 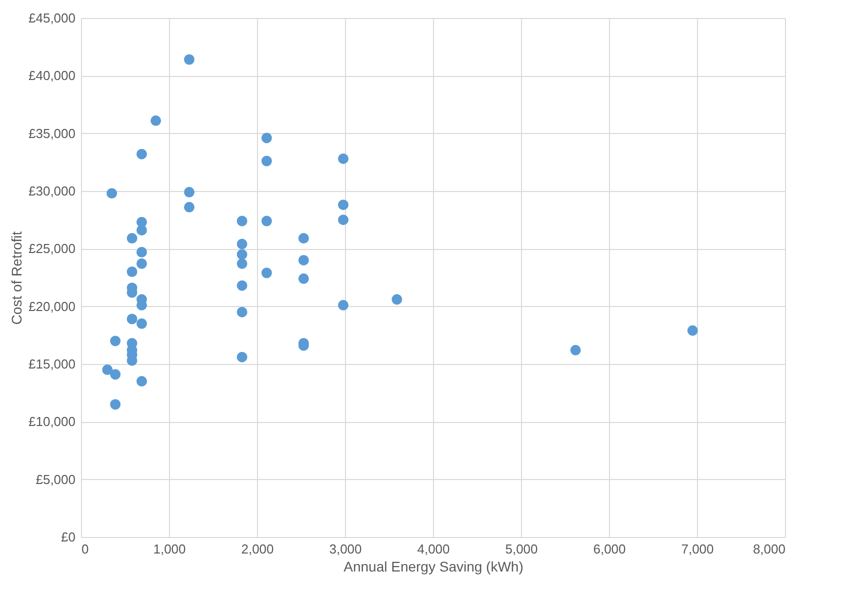 I want to click on x-tick-label: 7,000, so click(x=697, y=549).